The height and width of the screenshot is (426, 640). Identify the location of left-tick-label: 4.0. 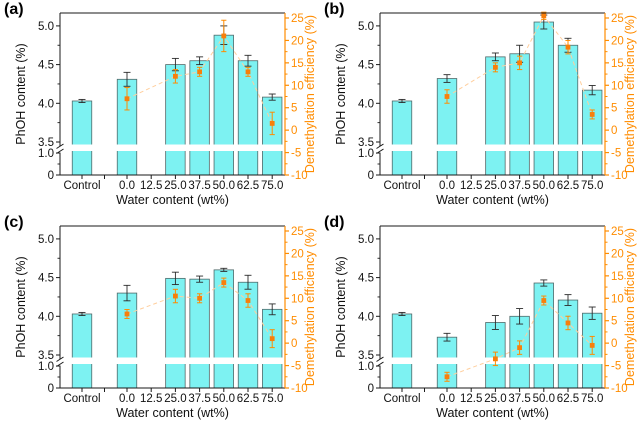
(366, 104).